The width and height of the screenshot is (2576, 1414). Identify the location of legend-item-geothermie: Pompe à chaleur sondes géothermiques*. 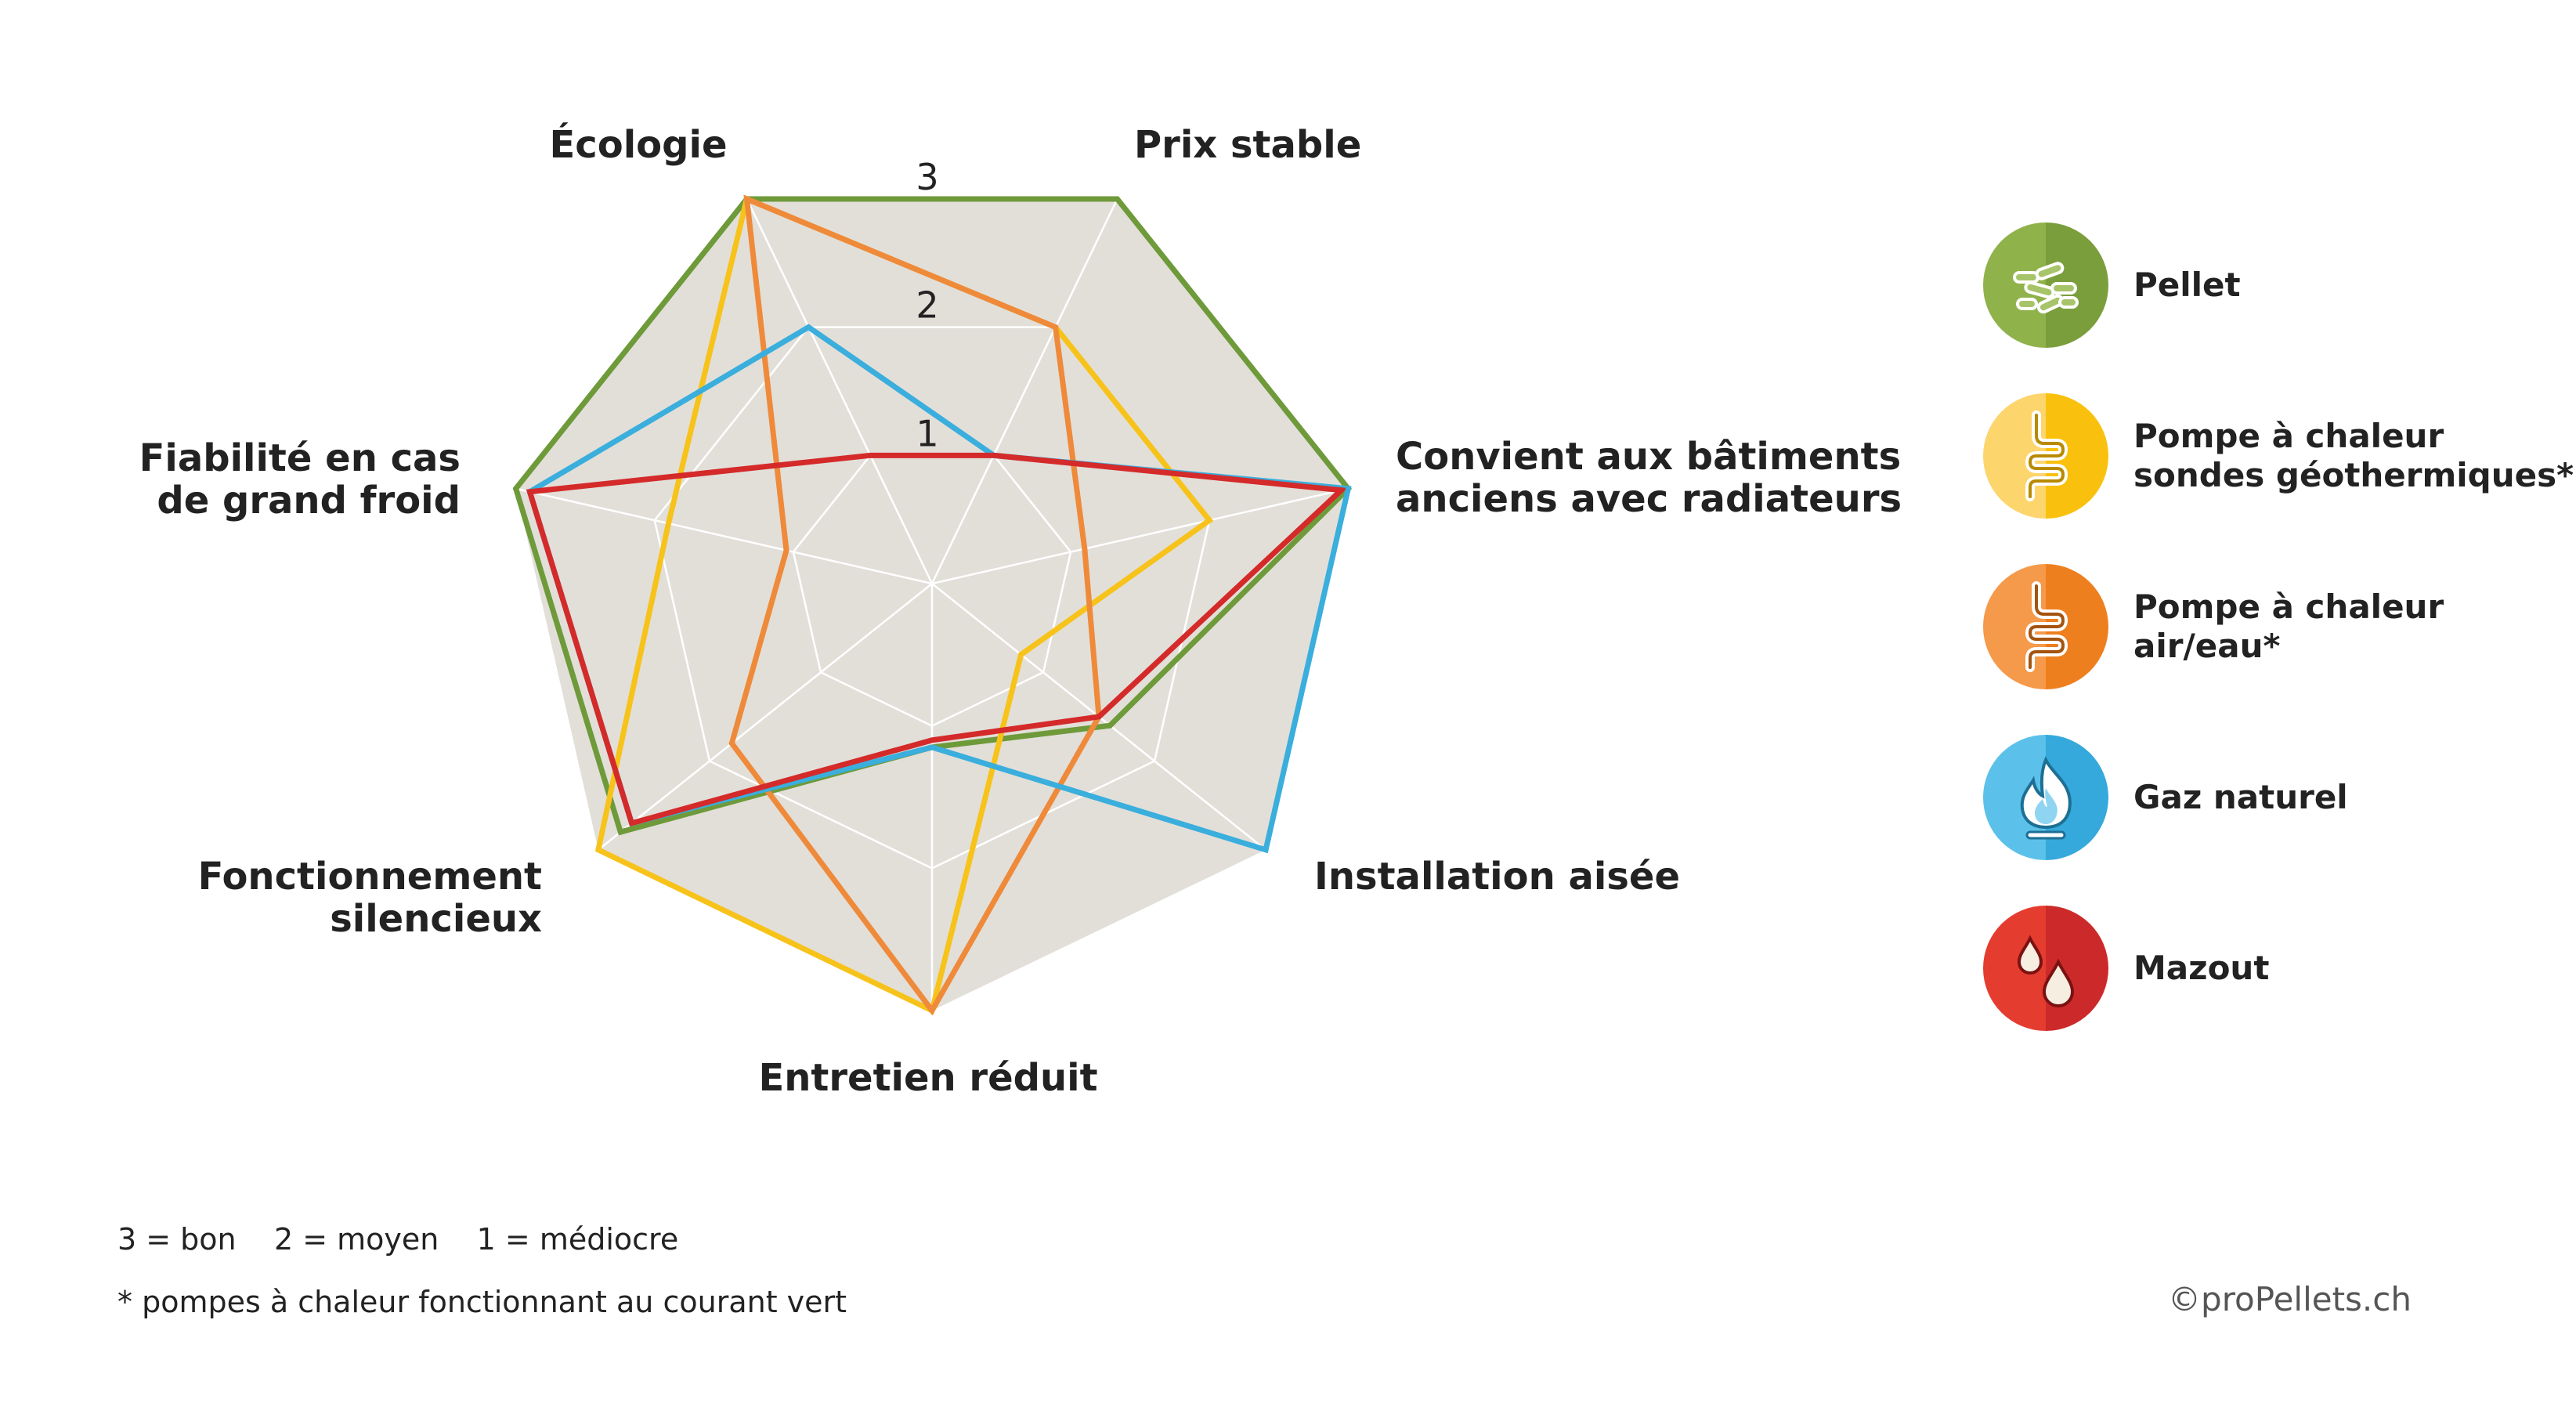
(2278, 456).